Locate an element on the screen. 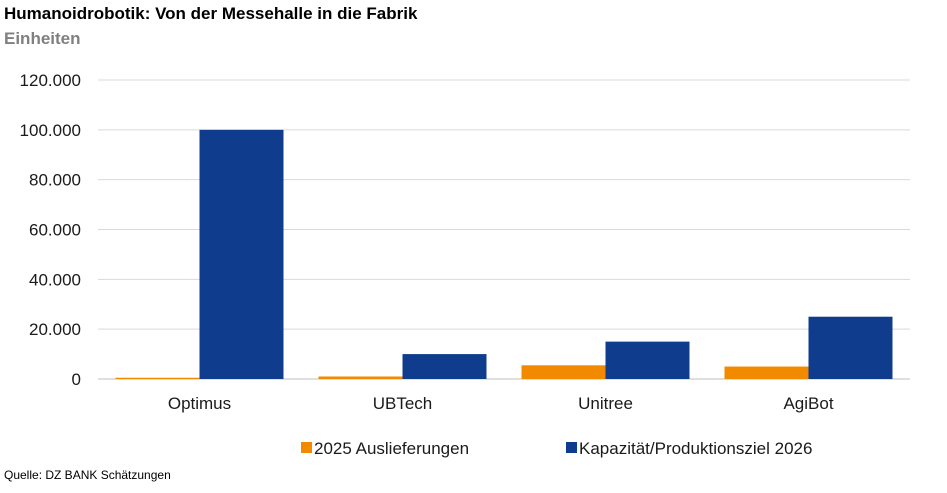 The width and height of the screenshot is (947, 493). bar-optimus-2026 is located at coordinates (241, 254).